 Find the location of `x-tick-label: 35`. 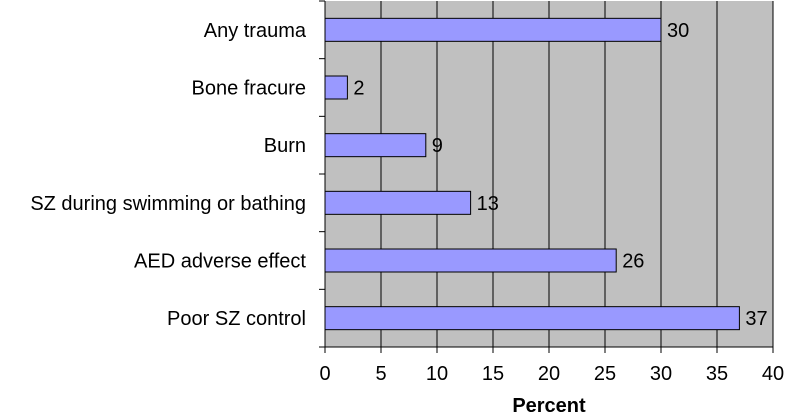

x-tick-label: 35 is located at coordinates (717, 374).